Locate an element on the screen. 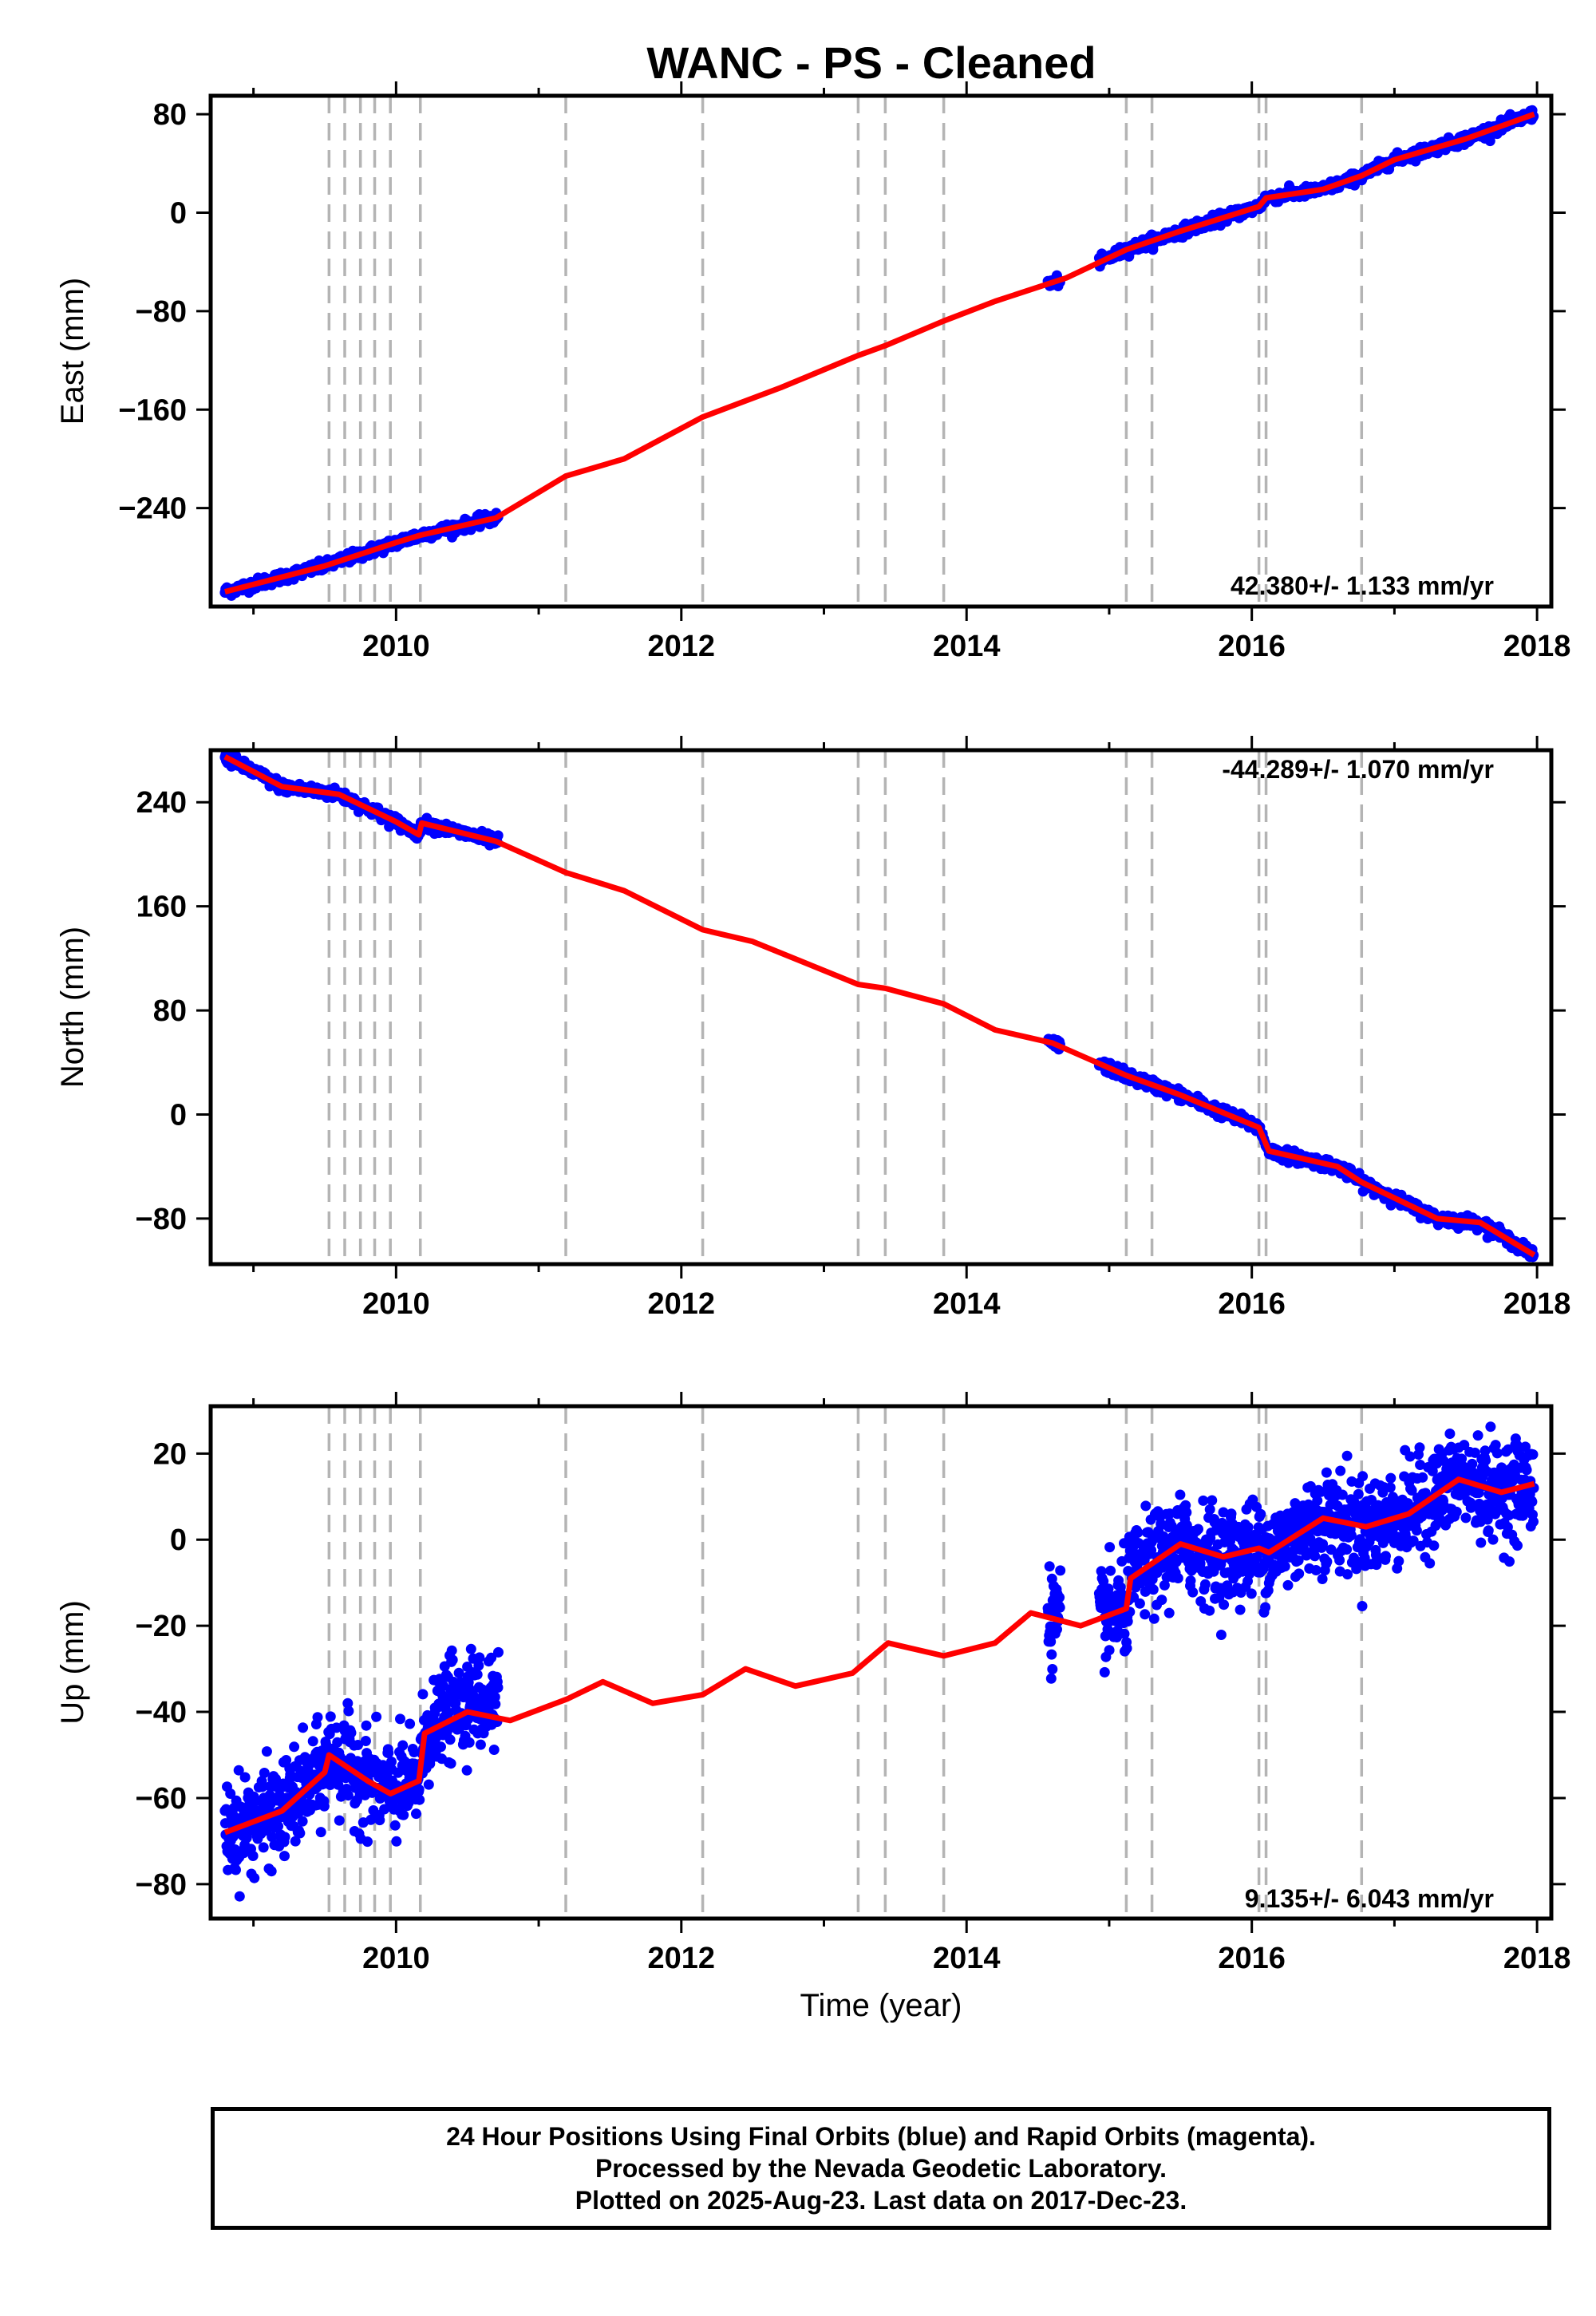 Image resolution: width=1596 pixels, height=2316 pixels. x-tick-label: 2010 is located at coordinates (396, 1958).